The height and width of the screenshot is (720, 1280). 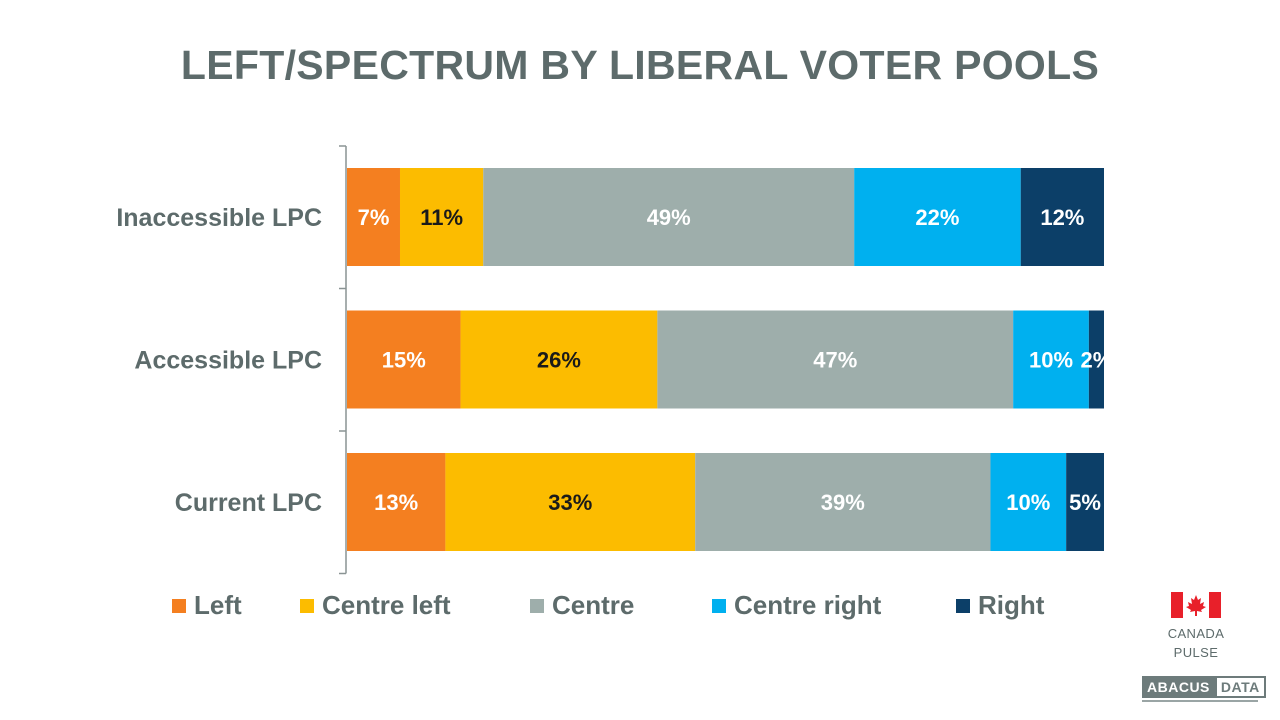 I want to click on data-label: 39%, so click(x=843, y=502).